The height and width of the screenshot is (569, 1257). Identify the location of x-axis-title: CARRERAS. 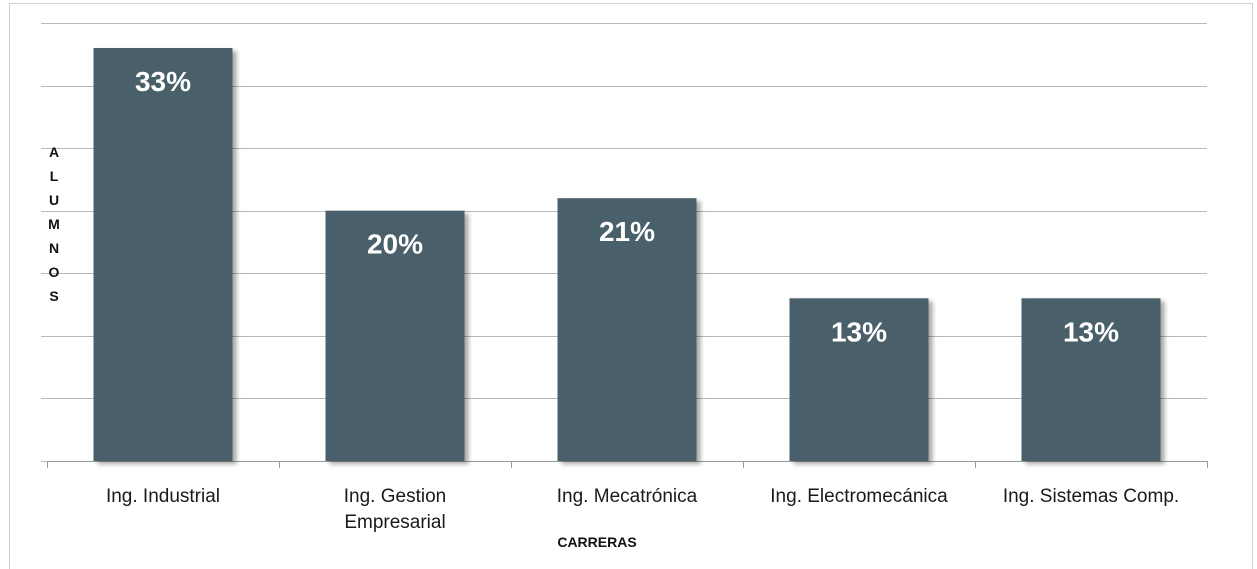
(596, 542).